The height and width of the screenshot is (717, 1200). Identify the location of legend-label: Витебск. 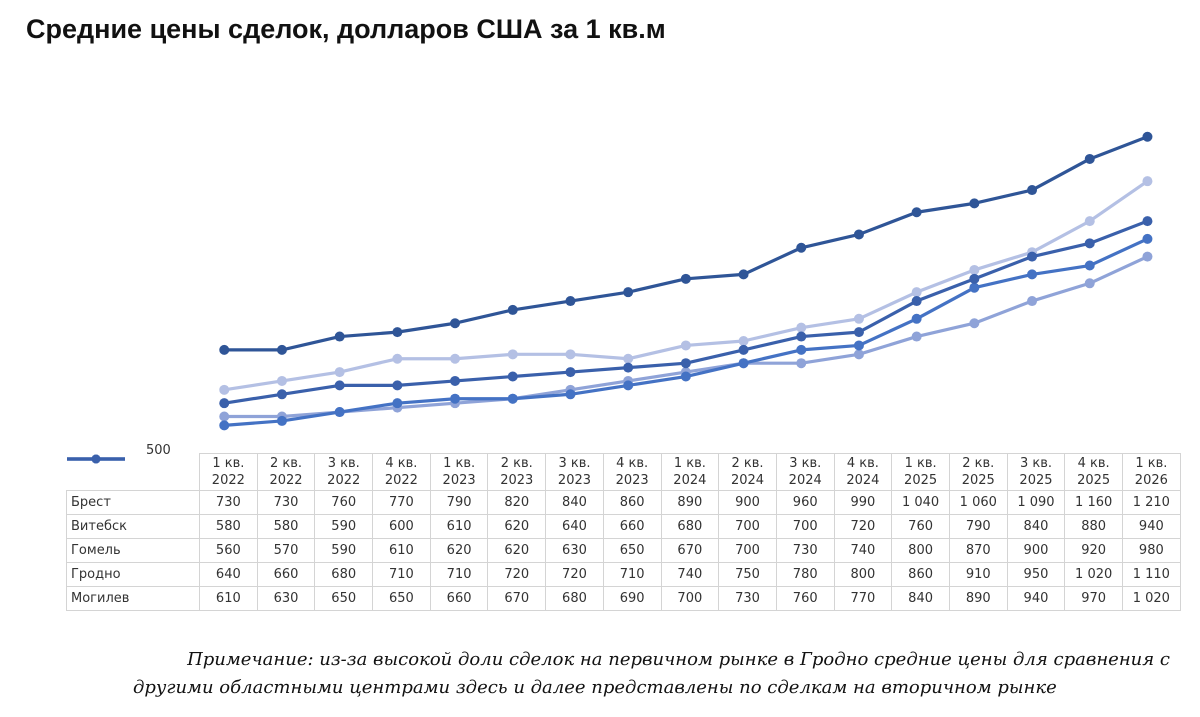
(99, 526).